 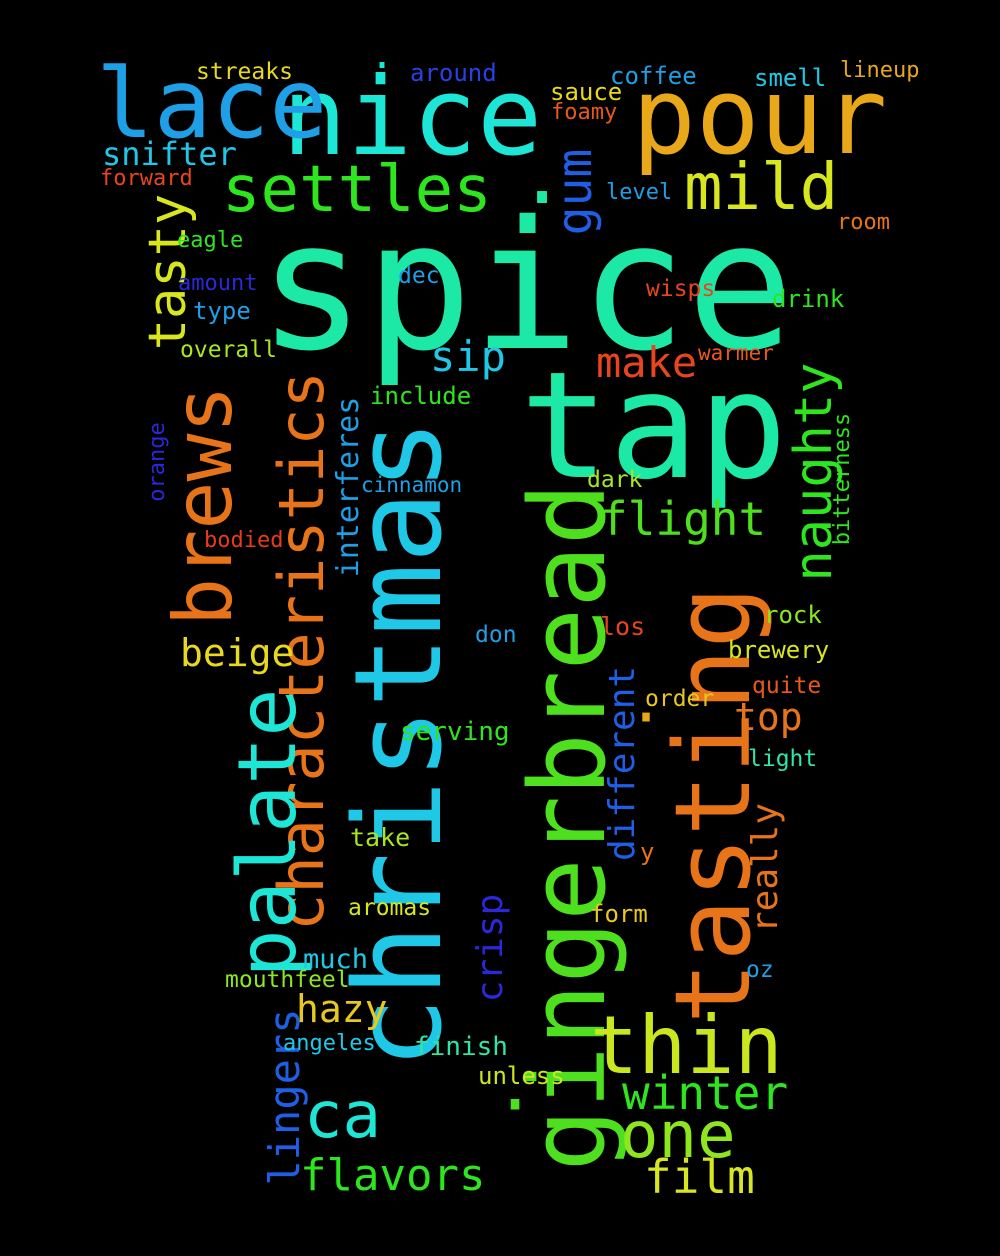 I want to click on word-oz: oz, so click(x=760, y=970).